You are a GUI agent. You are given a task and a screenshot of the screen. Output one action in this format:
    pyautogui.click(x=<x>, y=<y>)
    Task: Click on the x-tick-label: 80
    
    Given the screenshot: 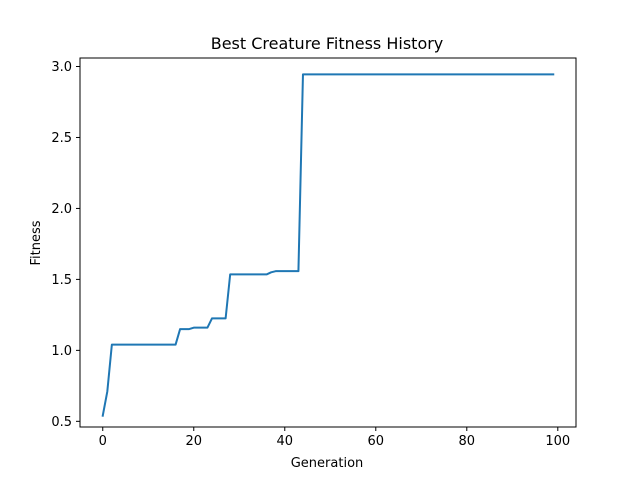 What is the action you would take?
    pyautogui.click(x=467, y=441)
    